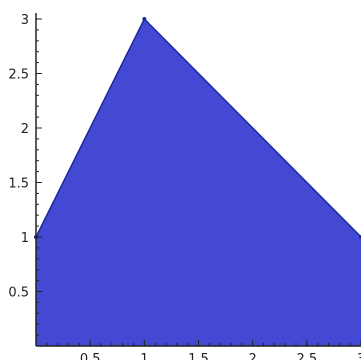 The image size is (361, 360). Describe the element at coordinates (144, 19) in the screenshot. I see `data-point` at that location.